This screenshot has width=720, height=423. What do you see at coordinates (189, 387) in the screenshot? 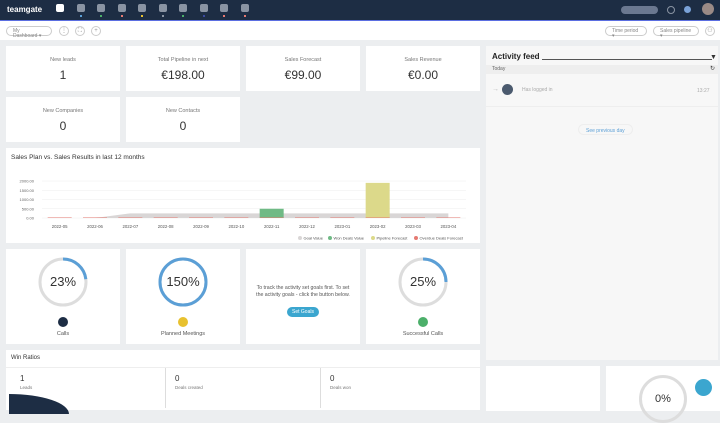
I see `win-label: Deals created` at bounding box center [189, 387].